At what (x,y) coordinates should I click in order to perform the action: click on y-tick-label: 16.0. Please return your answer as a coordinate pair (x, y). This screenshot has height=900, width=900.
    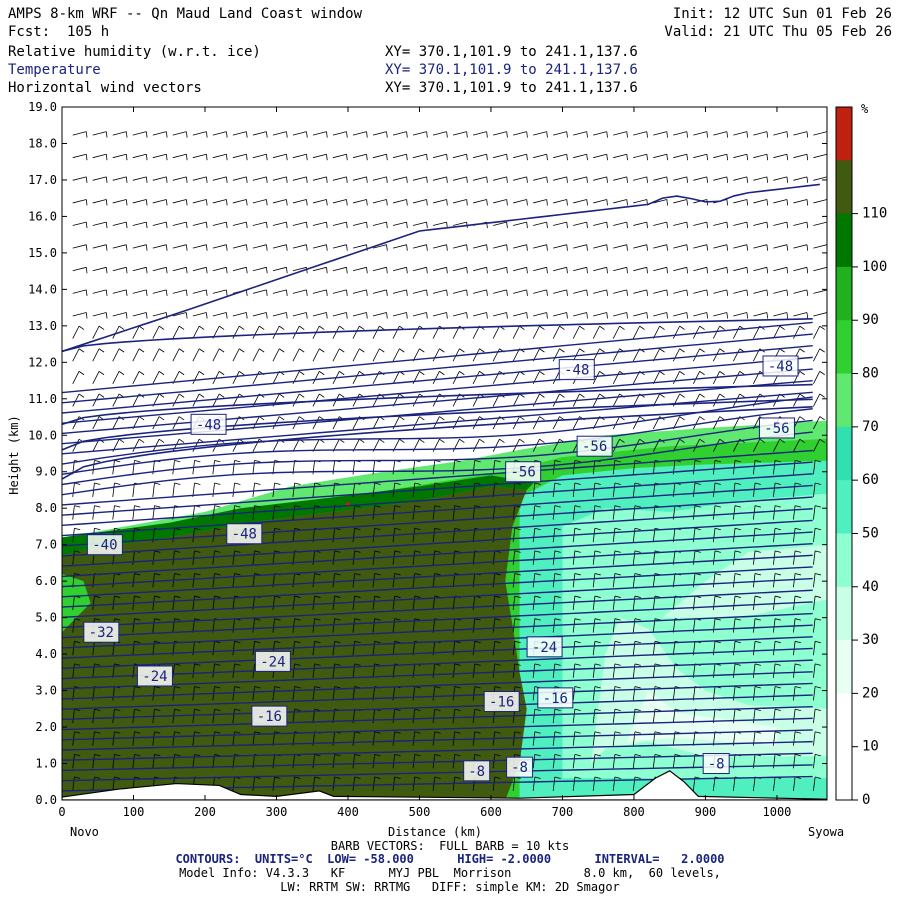
    Looking at the image, I should click on (42, 216).